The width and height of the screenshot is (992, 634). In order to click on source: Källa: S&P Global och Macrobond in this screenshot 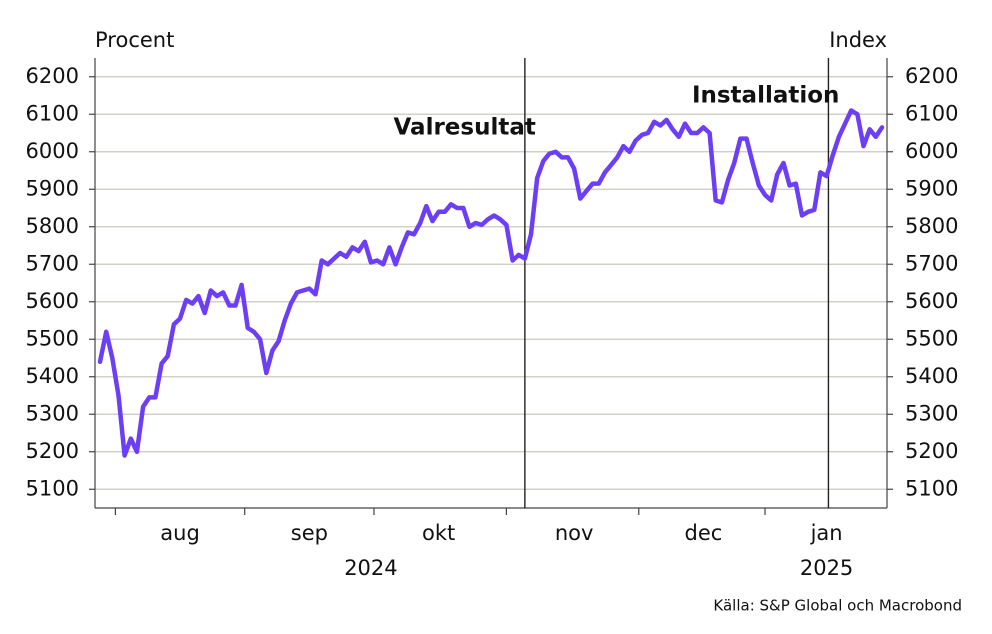, I will do `click(837, 606)`.